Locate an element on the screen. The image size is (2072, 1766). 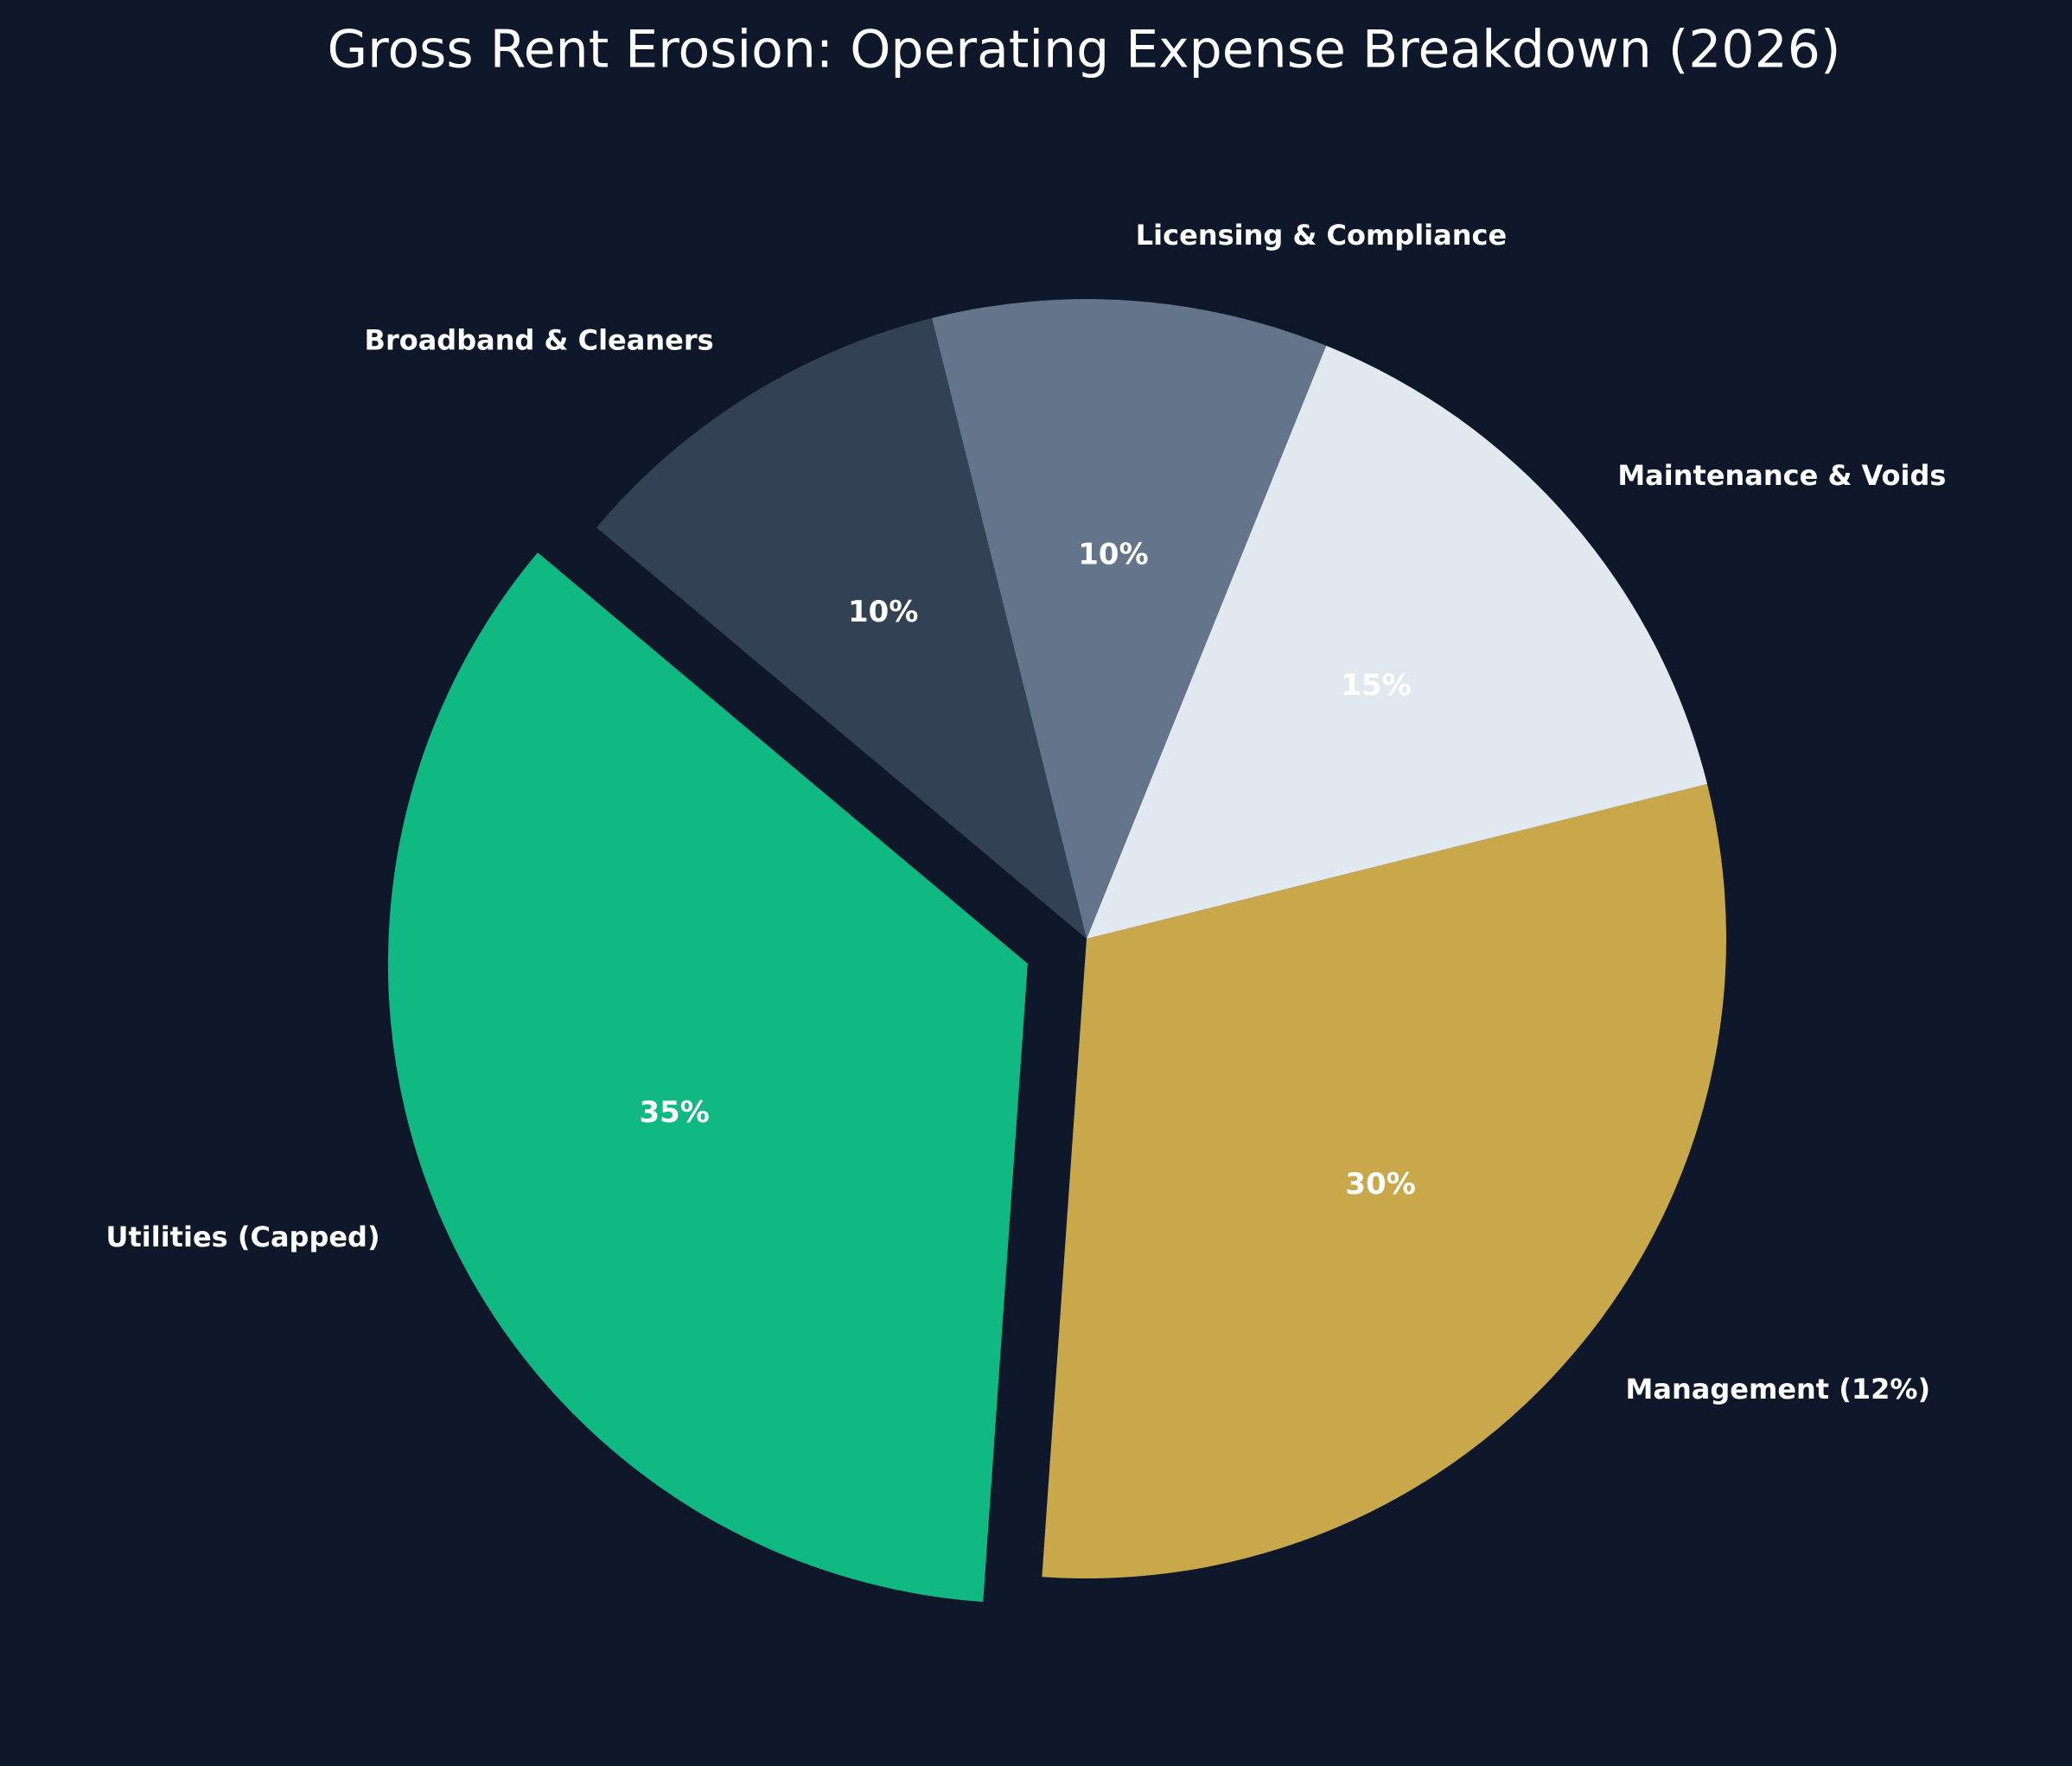
percent-label: 30% is located at coordinates (1380, 1184).